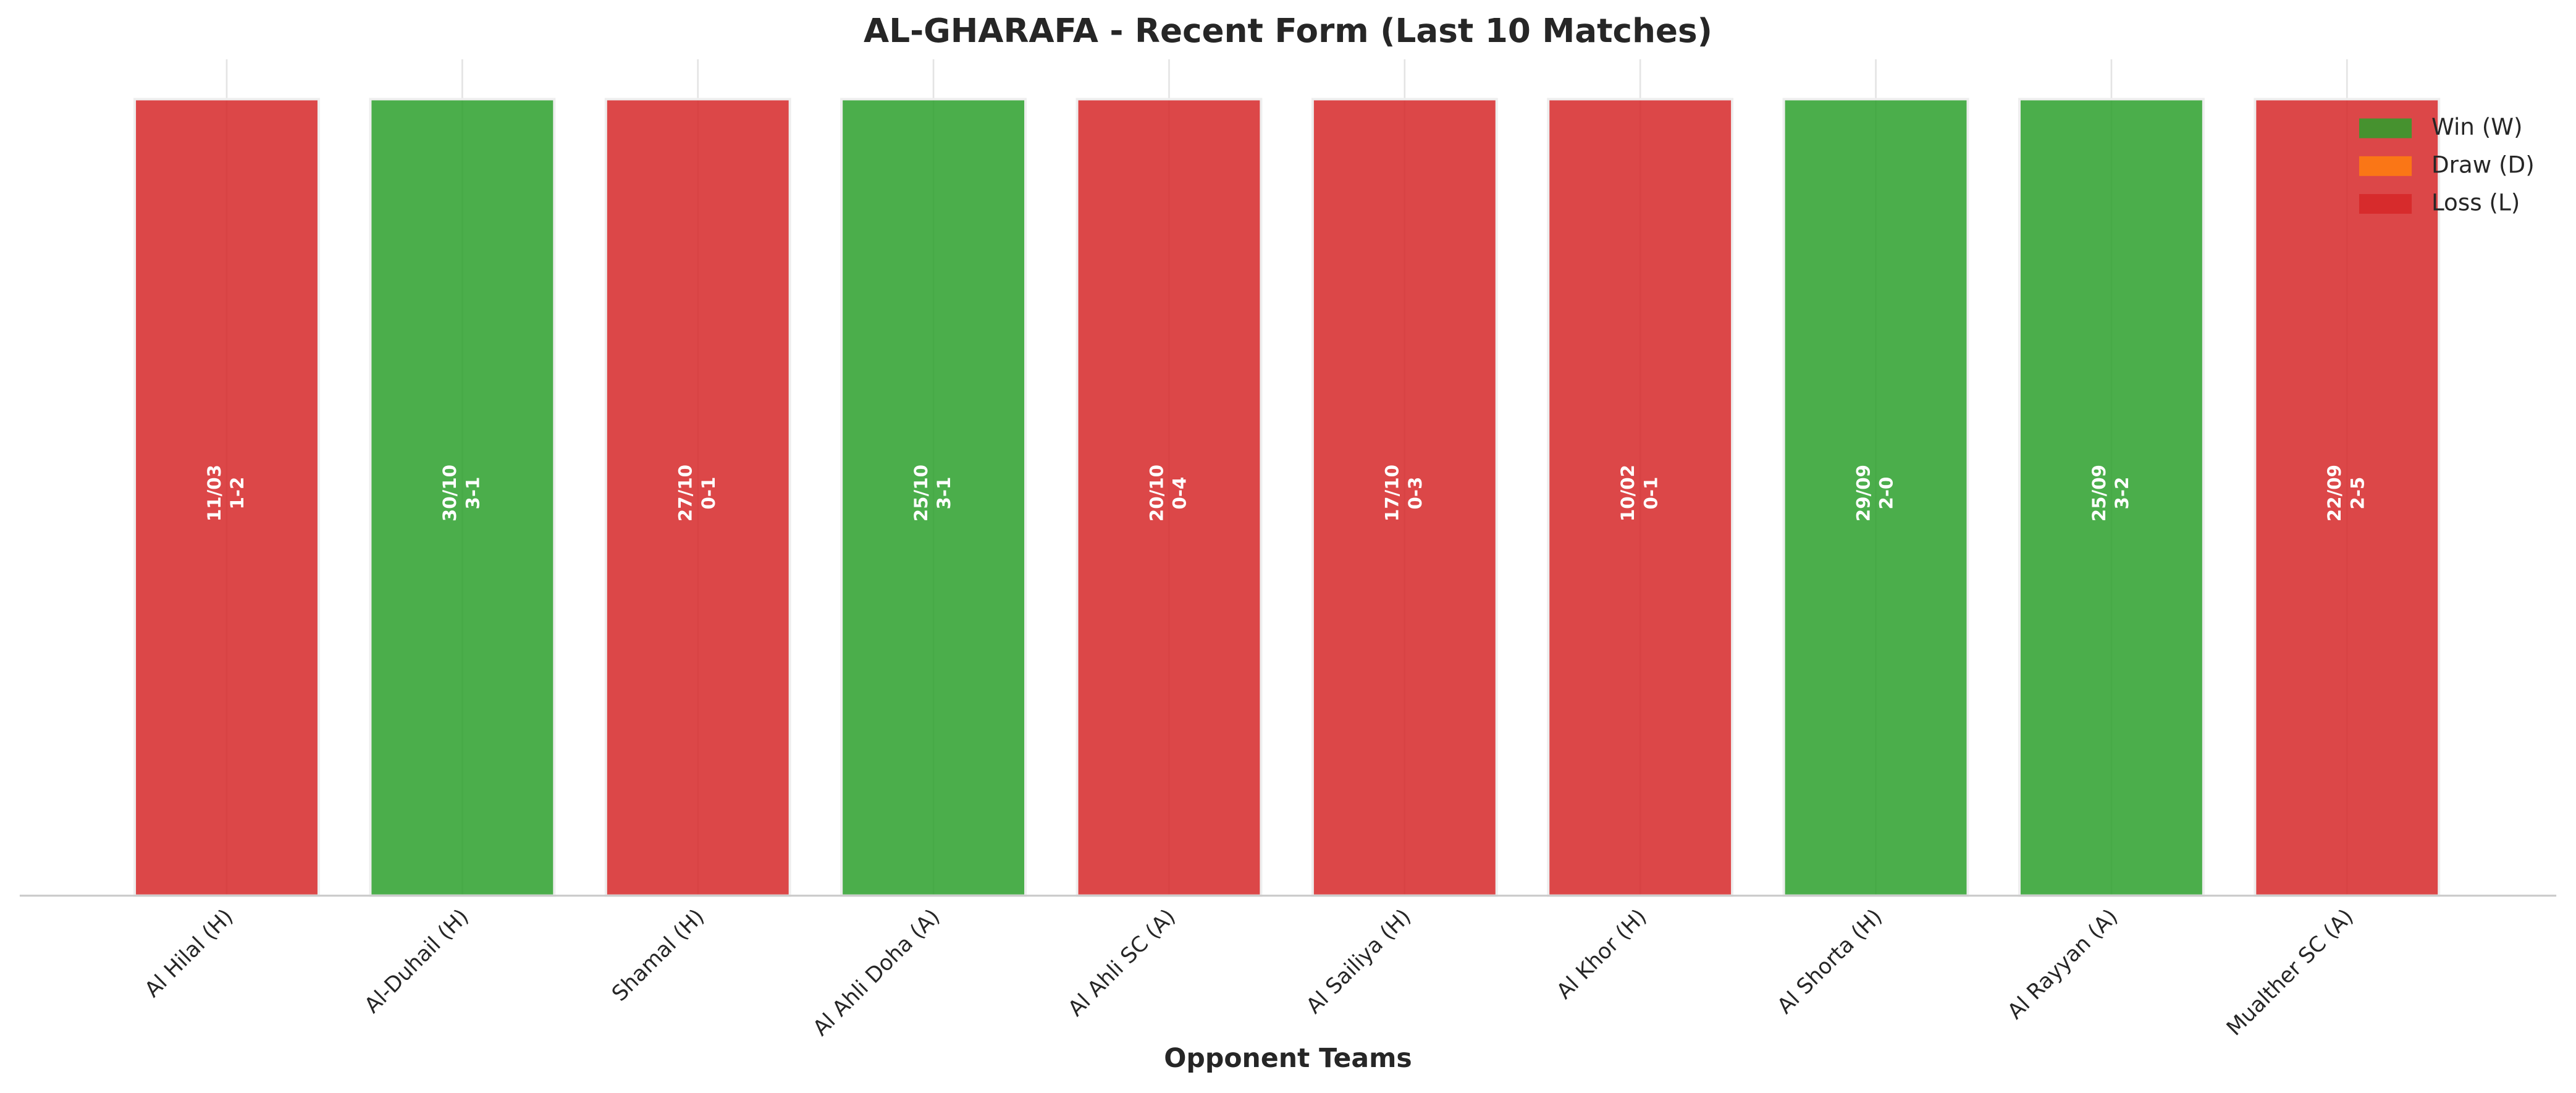 This screenshot has height=1093, width=2576. I want to click on bar-date-label: 25/09, so click(2099, 493).